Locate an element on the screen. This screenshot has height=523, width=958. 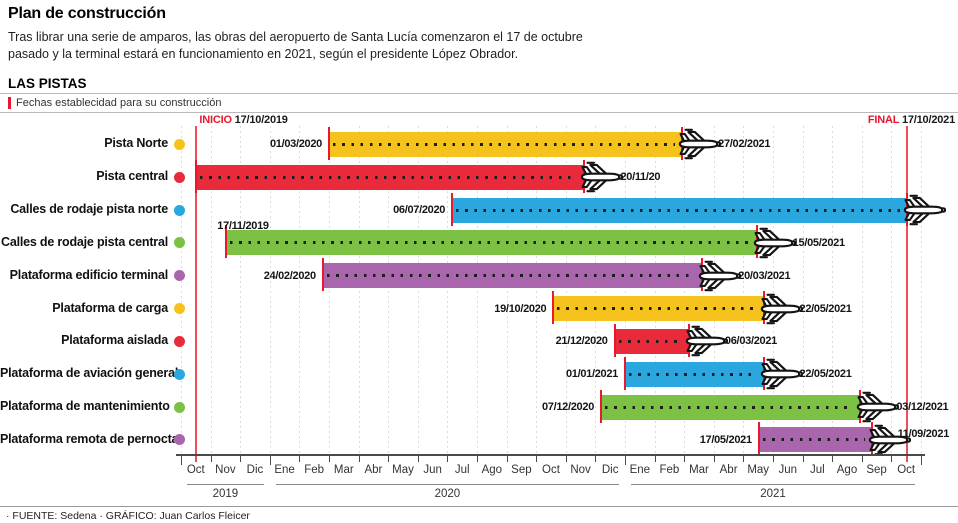
task-label: Plataforma edificio terminal is located at coordinates (89, 274).